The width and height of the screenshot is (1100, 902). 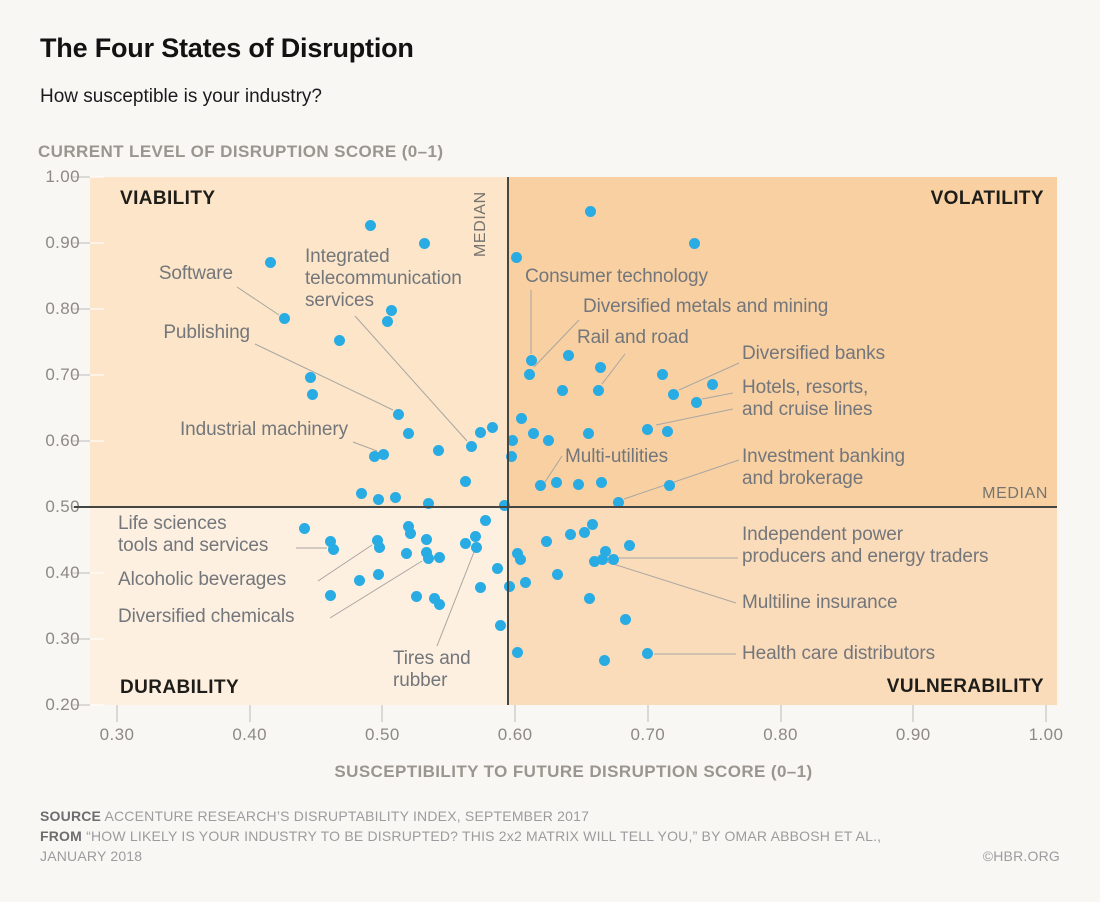 What do you see at coordinates (617, 456) in the screenshot?
I see `annotation-text-row: Multi-utilities` at bounding box center [617, 456].